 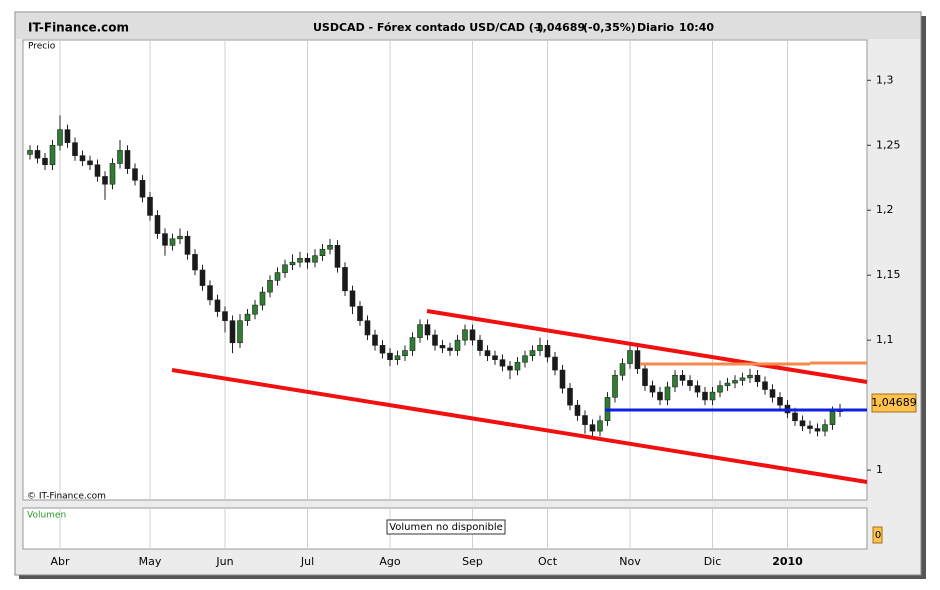 What do you see at coordinates (630, 561) in the screenshot?
I see `x-tick-label: Nov` at bounding box center [630, 561].